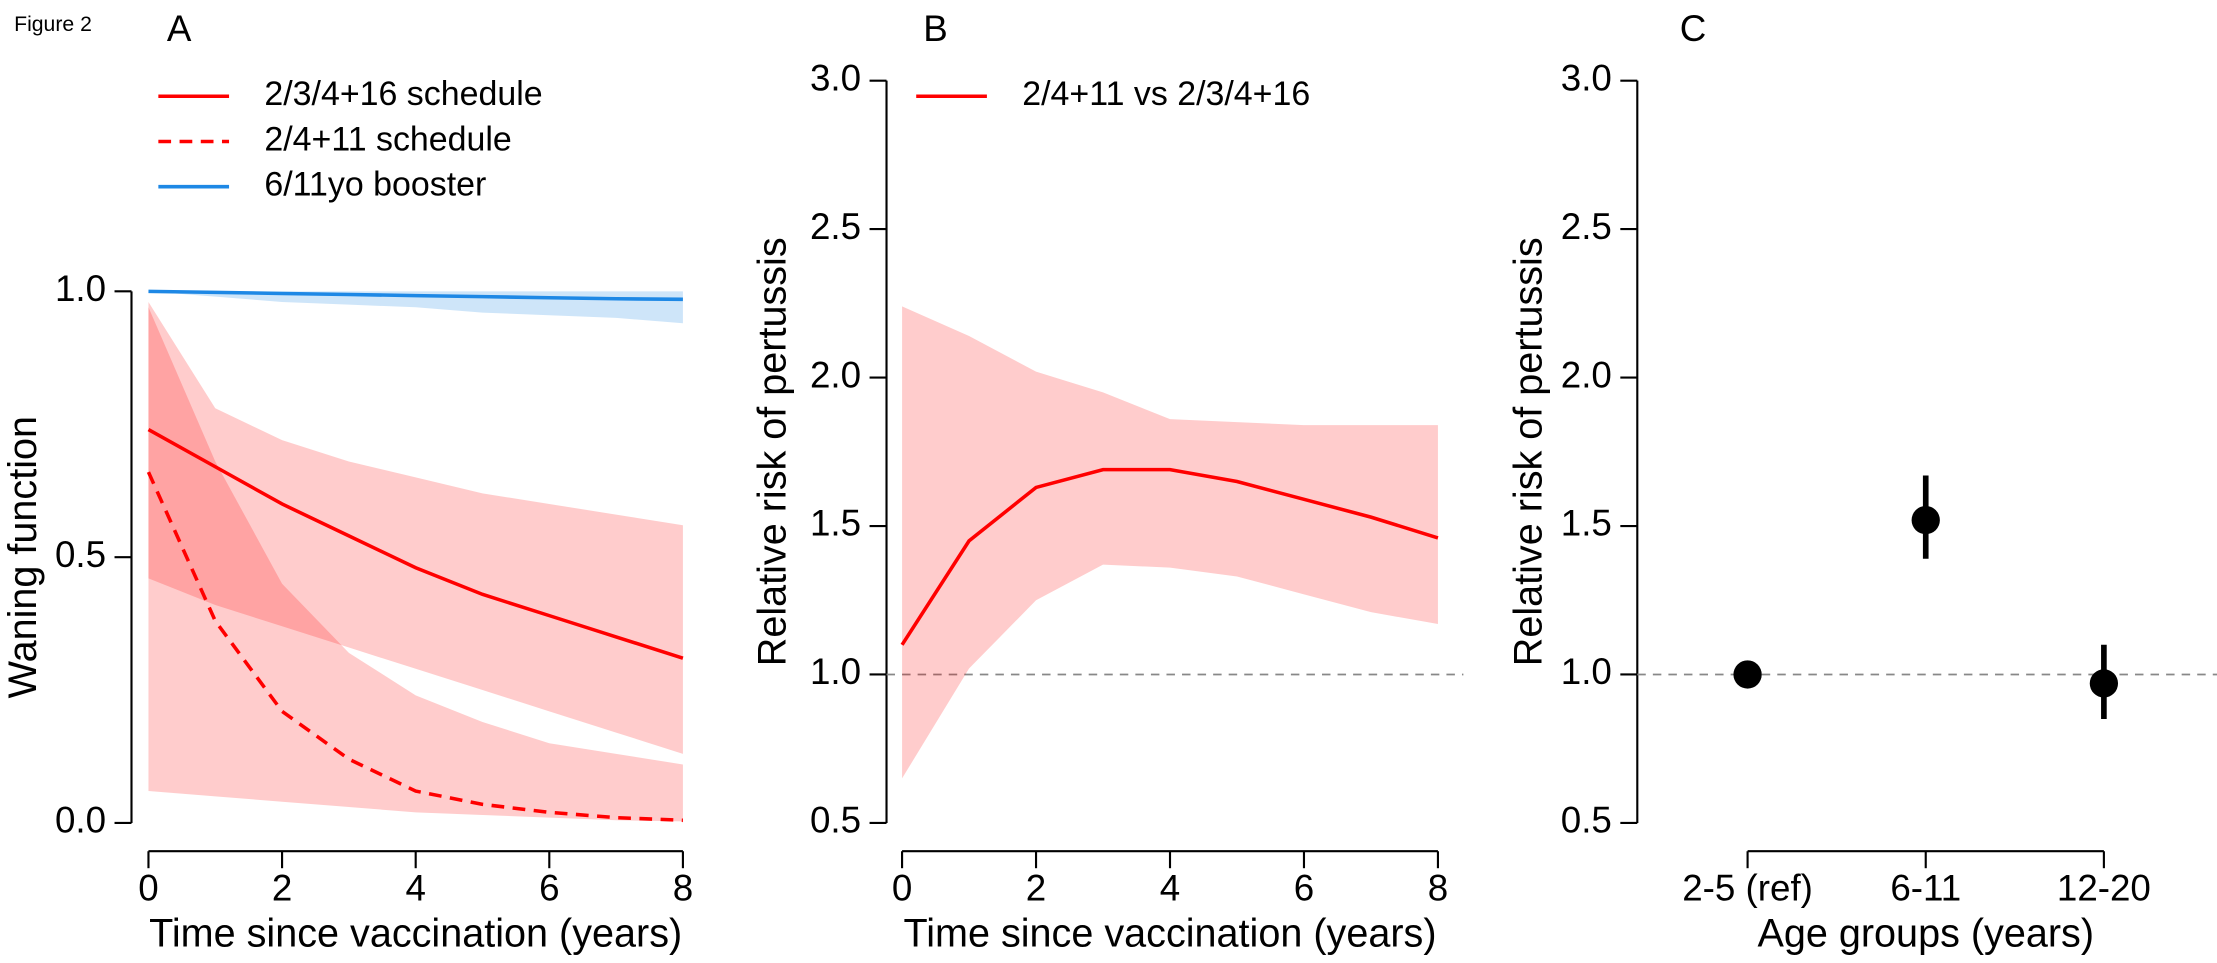 This screenshot has height=963, width=2217. I want to click on legend-label: 2/3/4+16 schedule, so click(403, 94).